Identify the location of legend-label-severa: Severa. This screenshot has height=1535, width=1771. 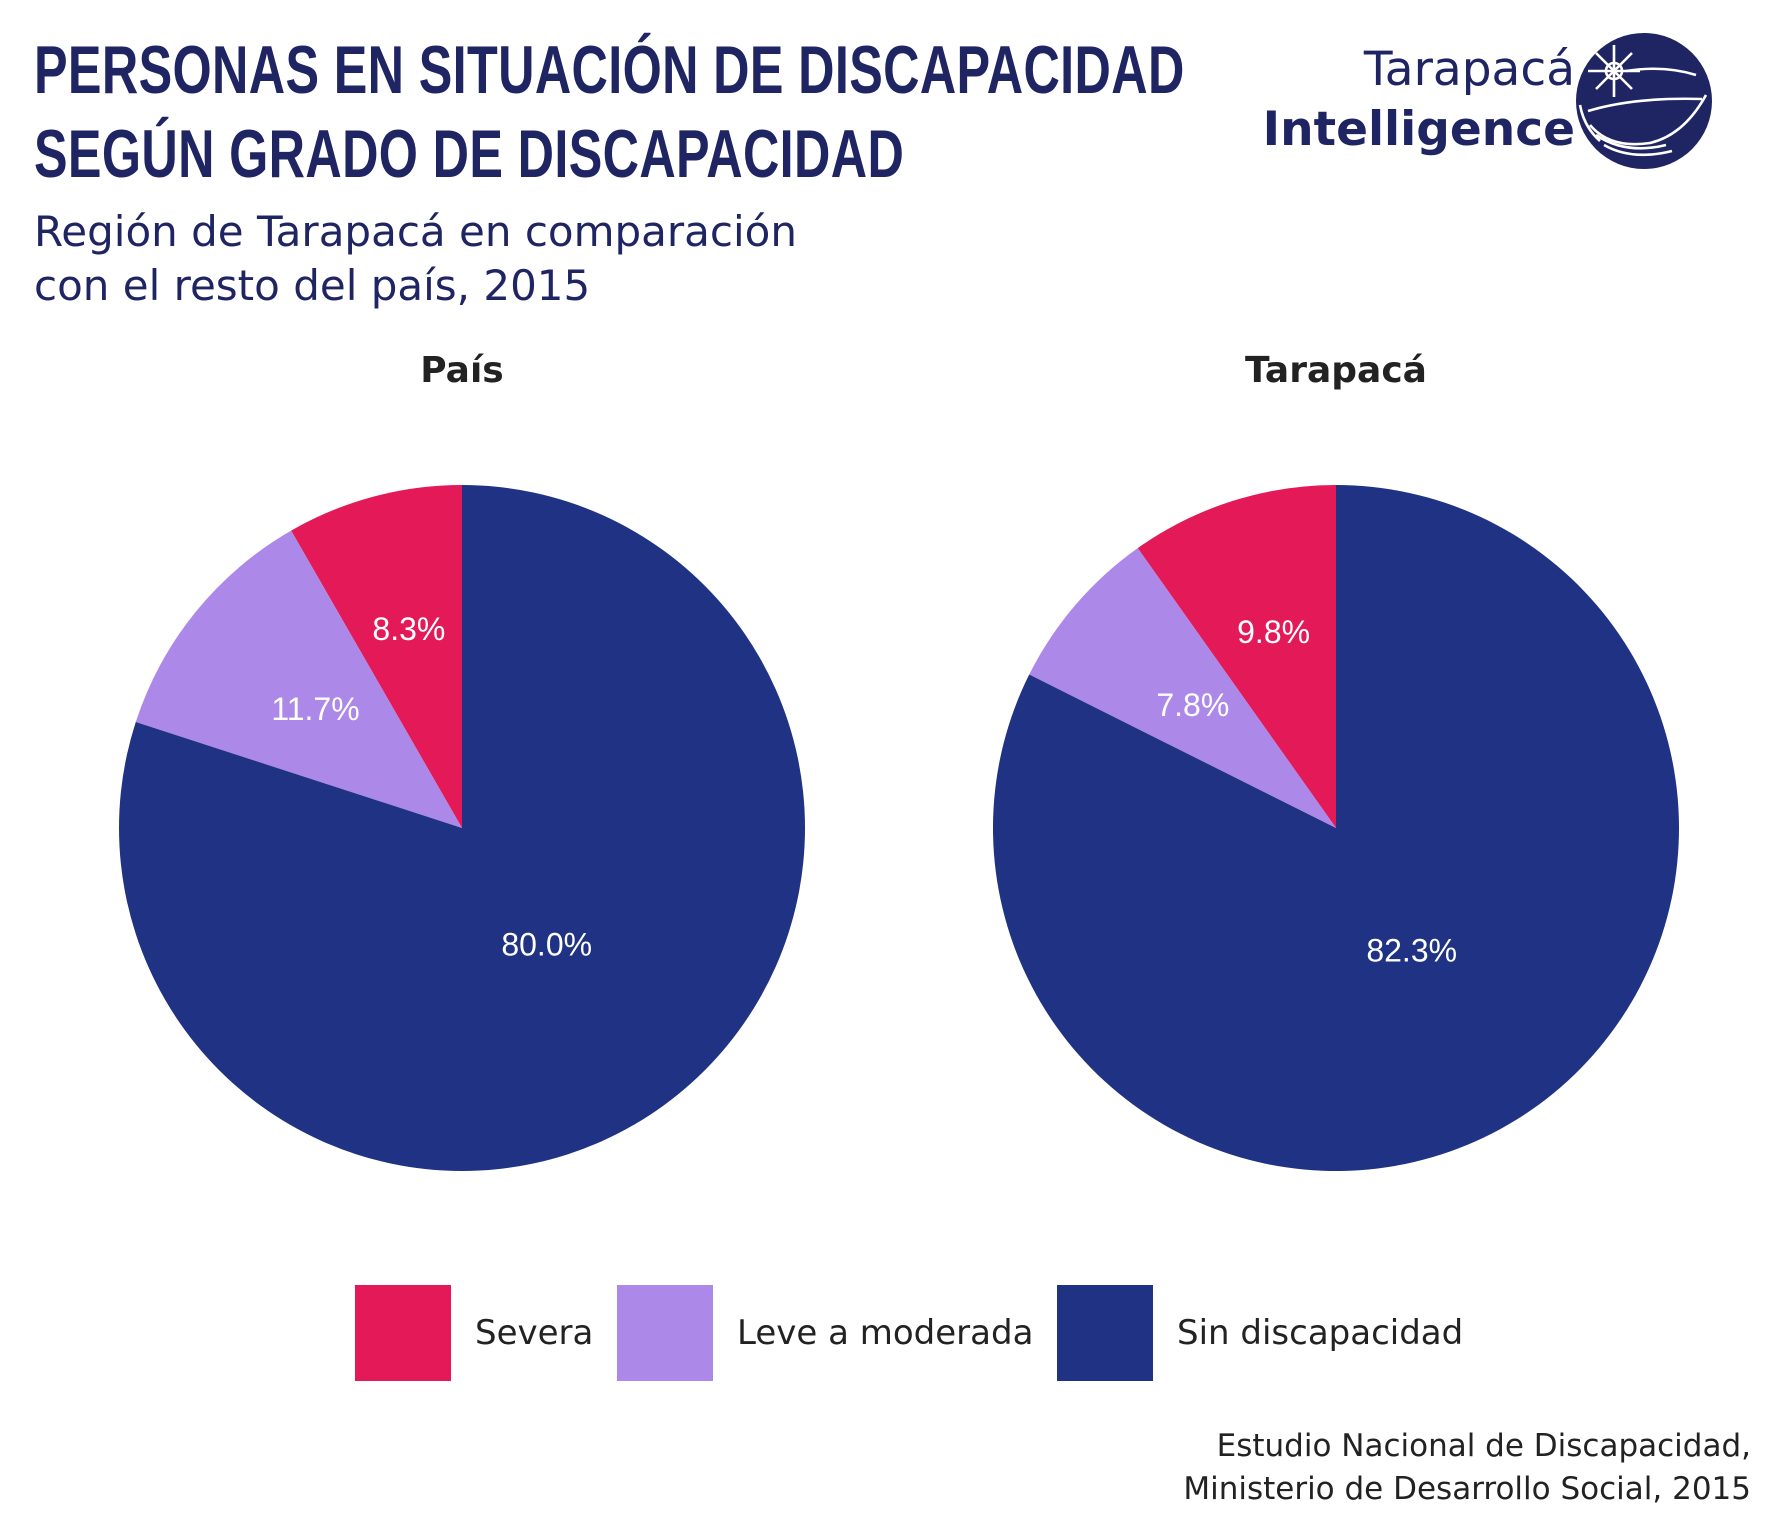
(534, 1333).